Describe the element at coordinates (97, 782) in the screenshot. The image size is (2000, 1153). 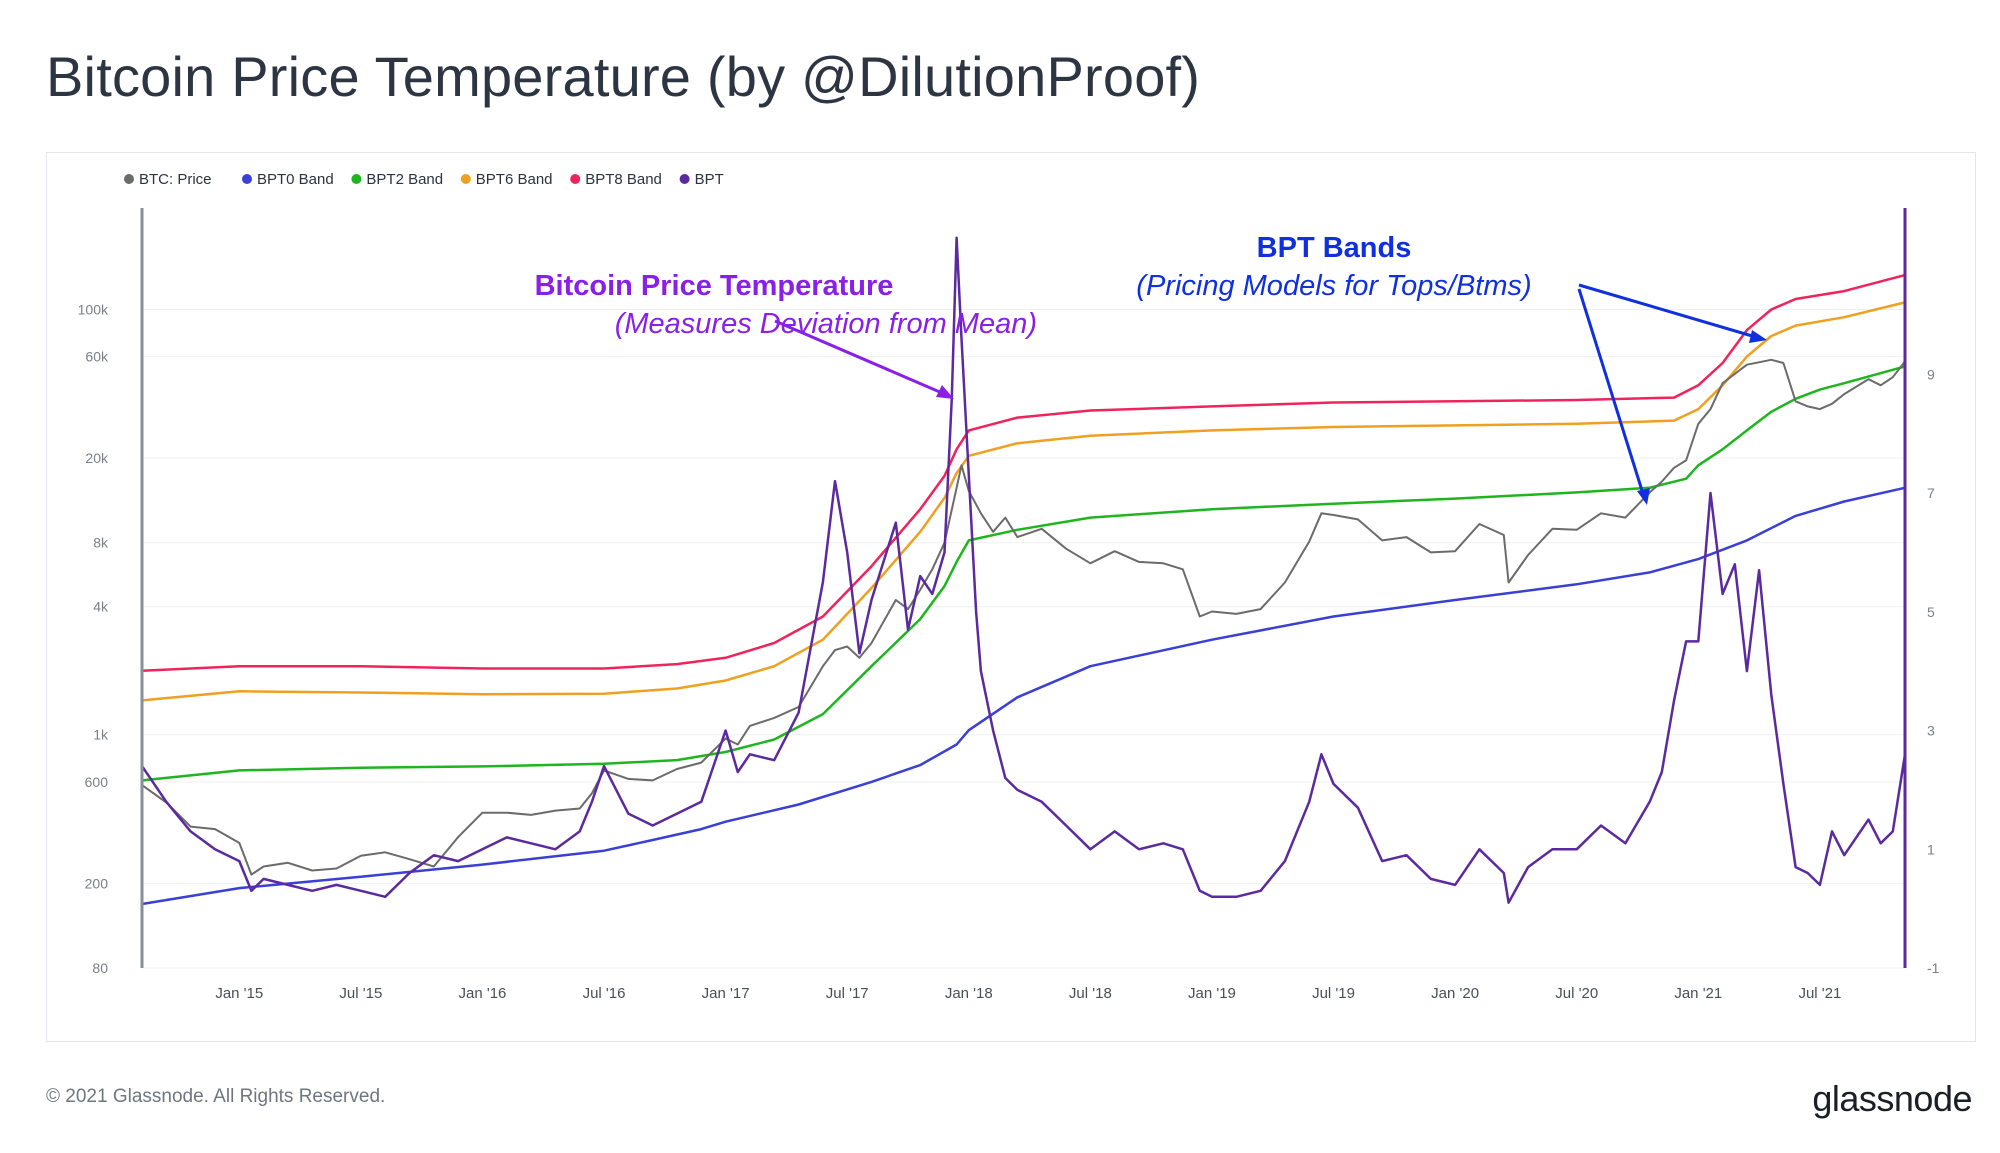
I see `y-left-tick-3: 600` at that location.